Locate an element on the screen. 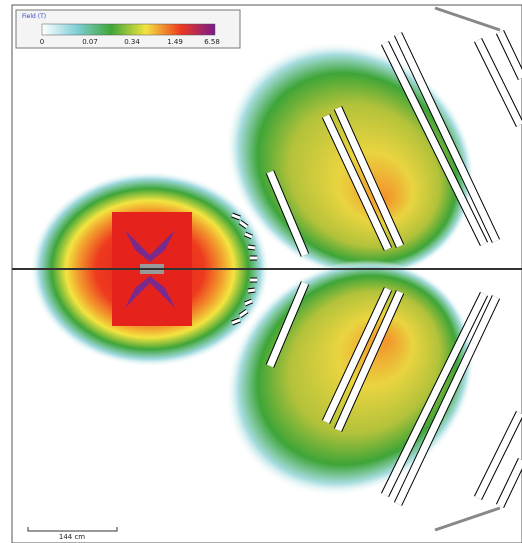  color-bar is located at coordinates (128, 29).